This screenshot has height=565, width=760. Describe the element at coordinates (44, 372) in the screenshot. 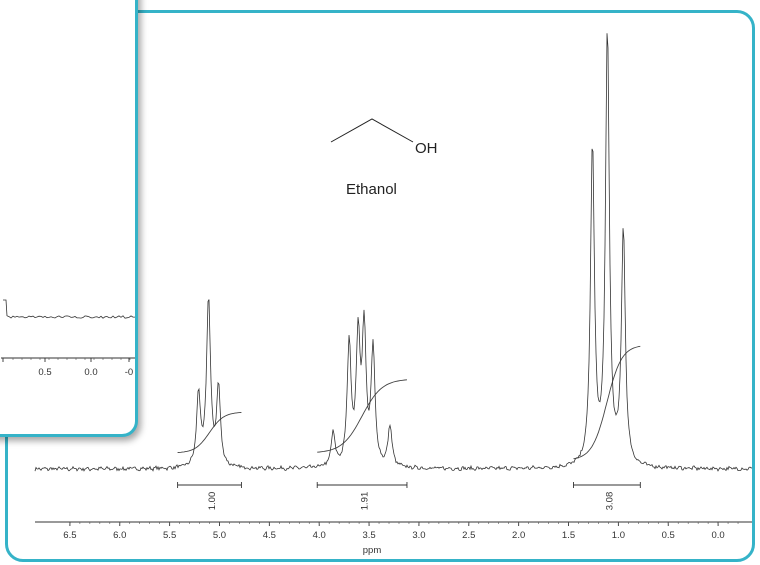

I see `inset-x-tick-label: 0.5` at that location.